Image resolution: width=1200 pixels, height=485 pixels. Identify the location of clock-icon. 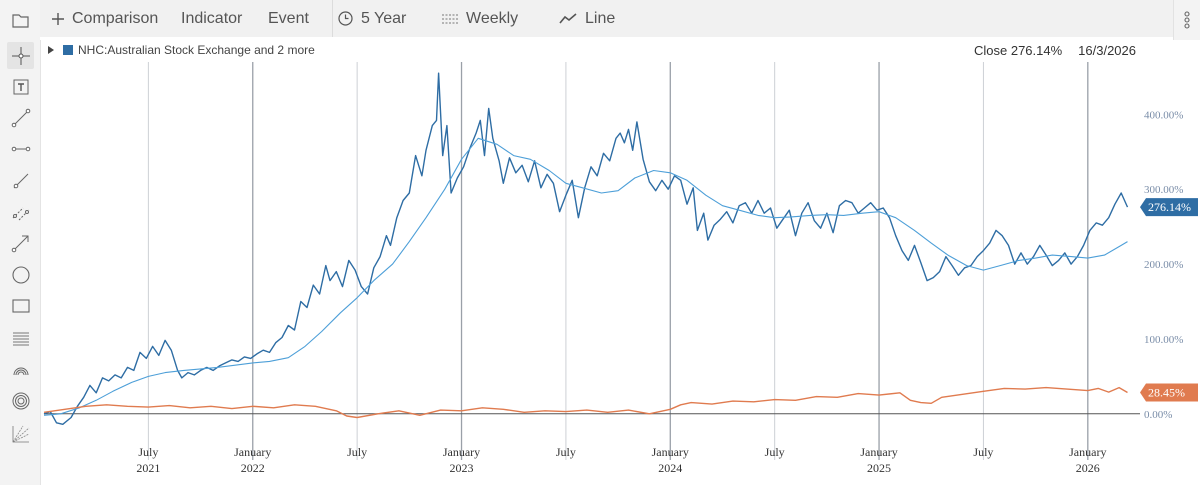
(345, 18).